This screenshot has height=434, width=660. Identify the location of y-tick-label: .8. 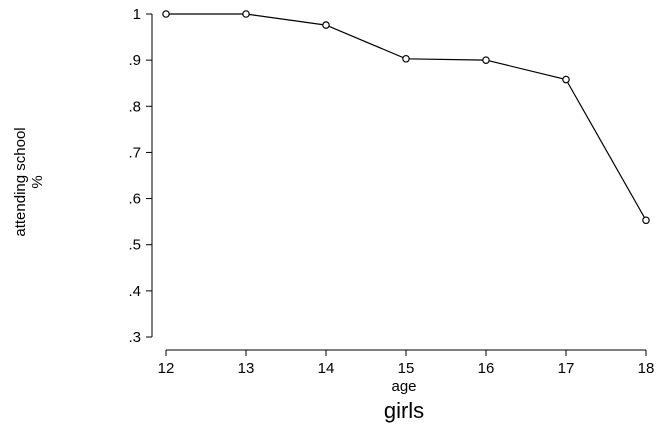
(134, 106).